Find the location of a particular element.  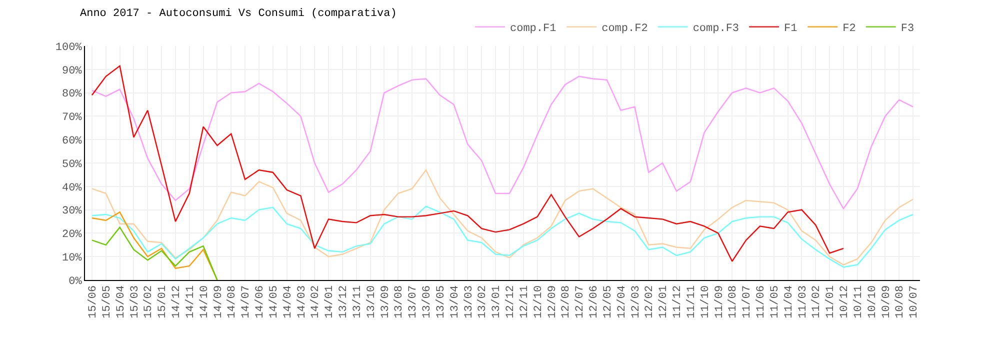

x-tick-label: 14/11 is located at coordinates (190, 301).